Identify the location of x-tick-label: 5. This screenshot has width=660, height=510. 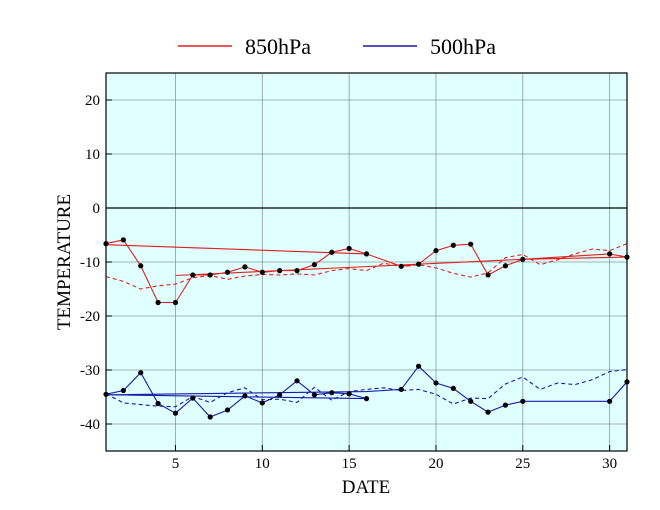
(176, 464).